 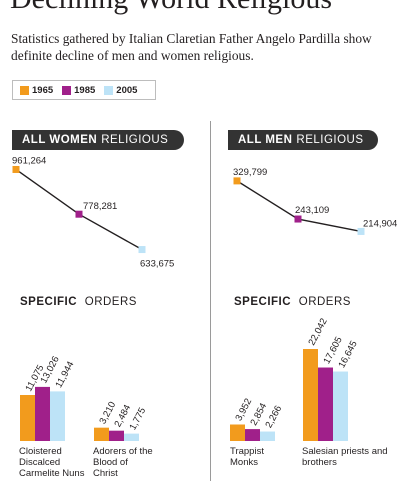 I want to click on men-bar-label-salesian-priests-and-brothers-1965: 22,042, so click(x=317, y=332).